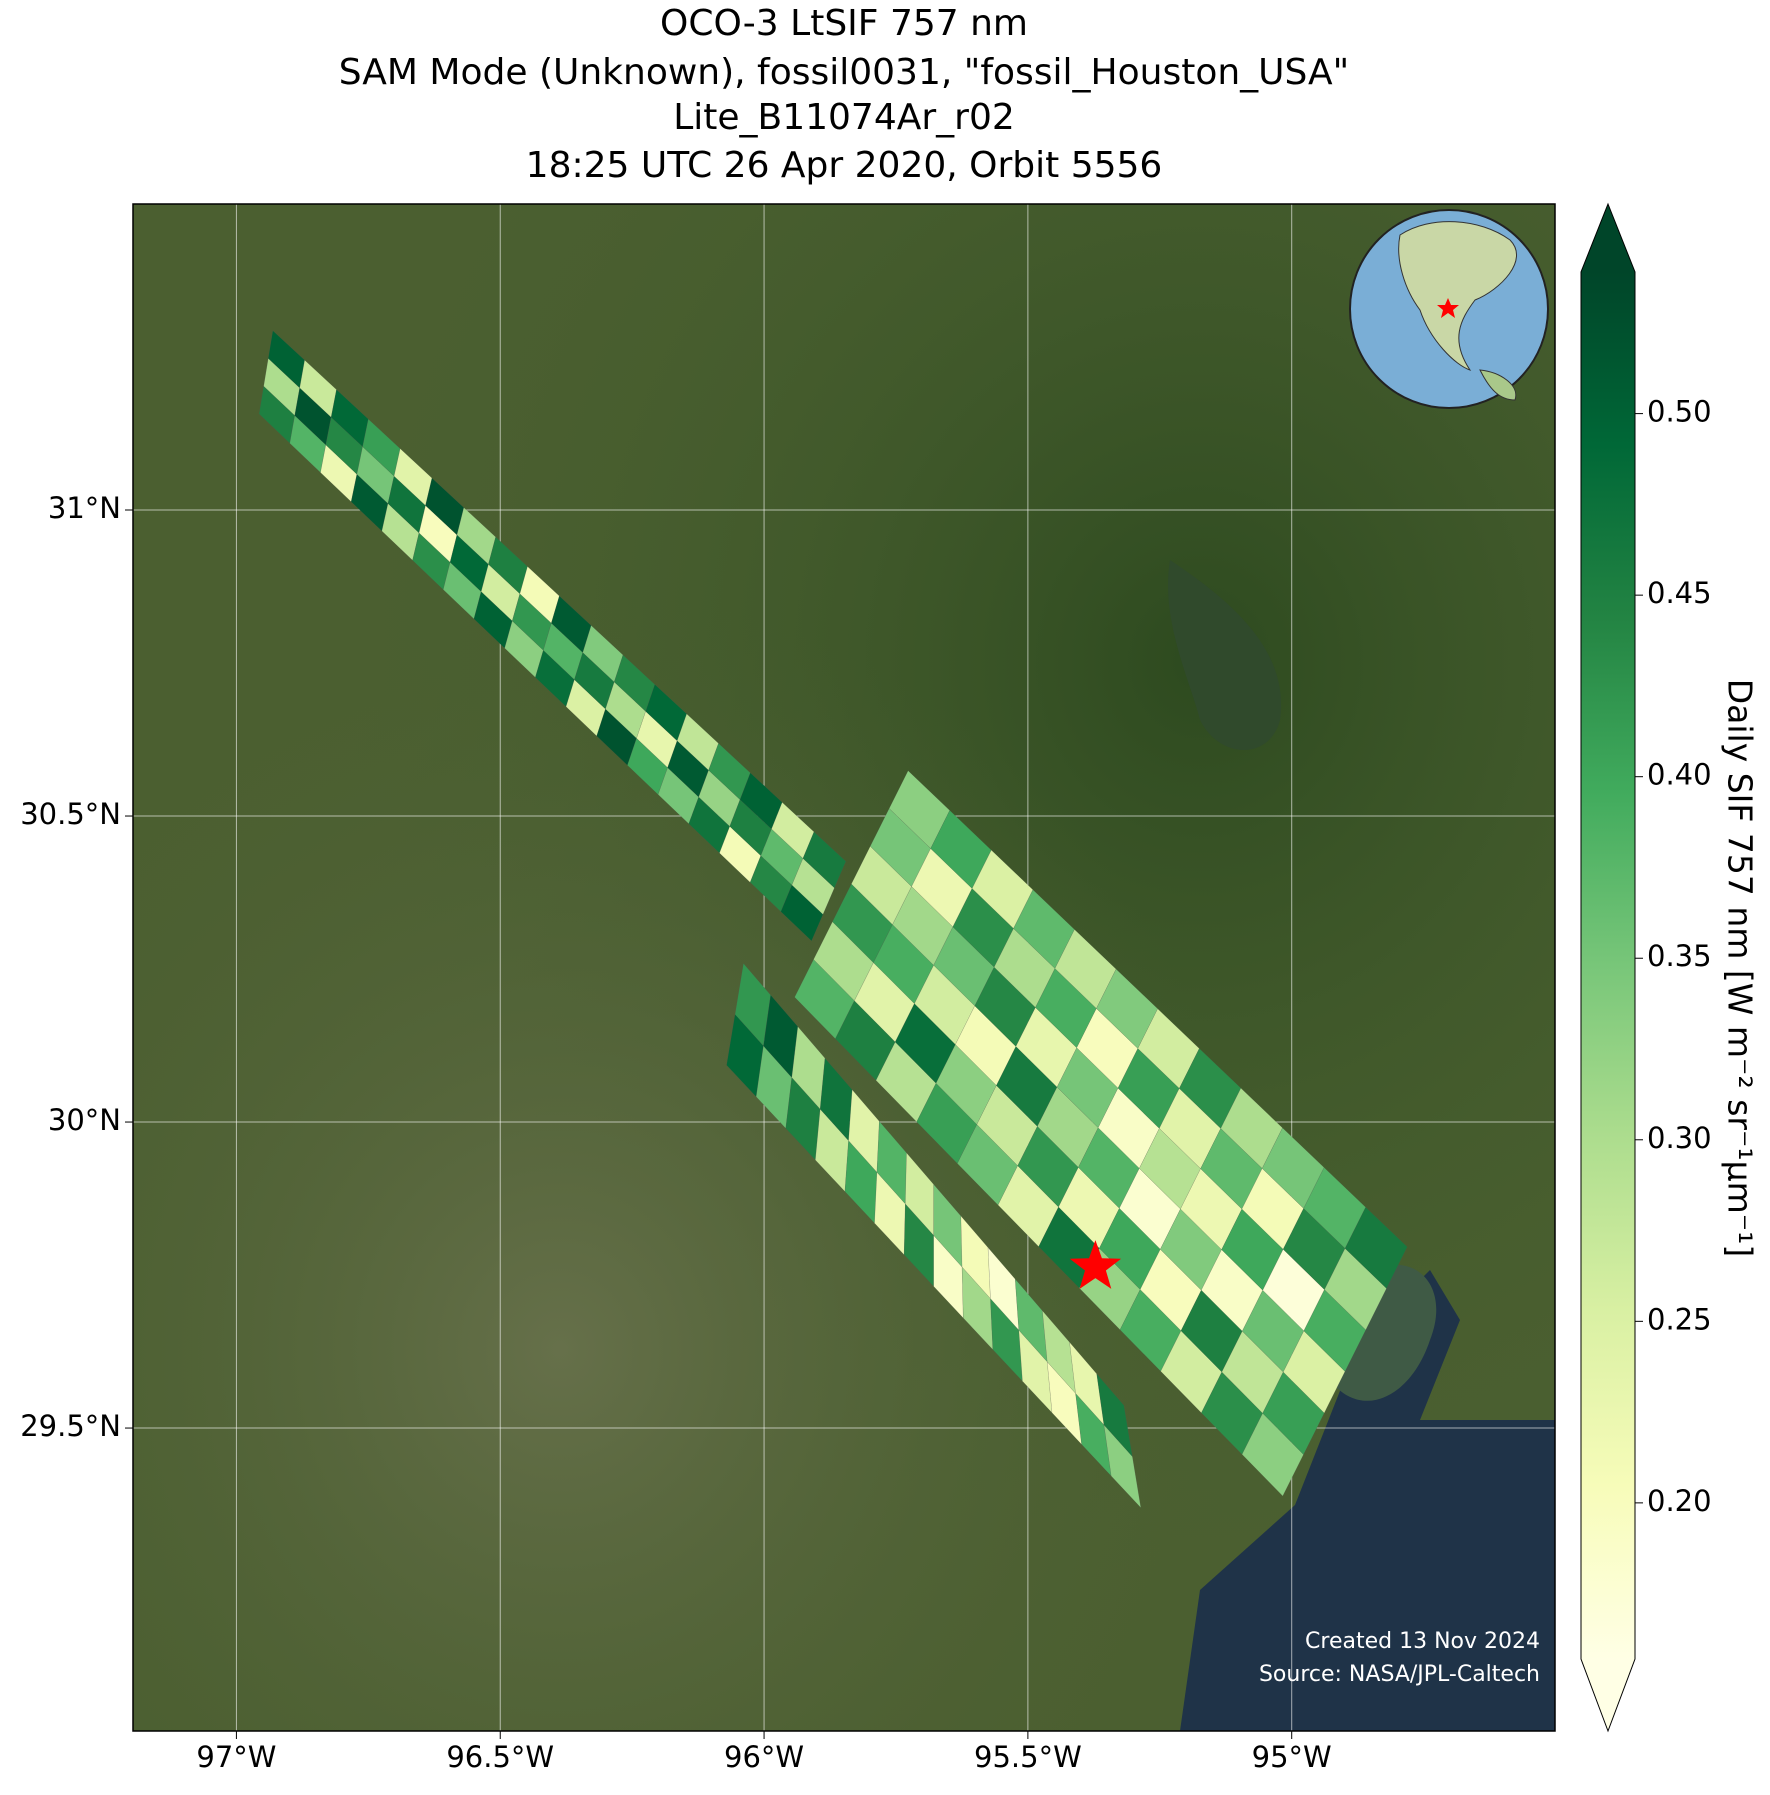 Image resolution: width=1770 pixels, height=1795 pixels. What do you see at coordinates (1679, 593) in the screenshot?
I see `colorbar-tick-label: 0.45` at bounding box center [1679, 593].